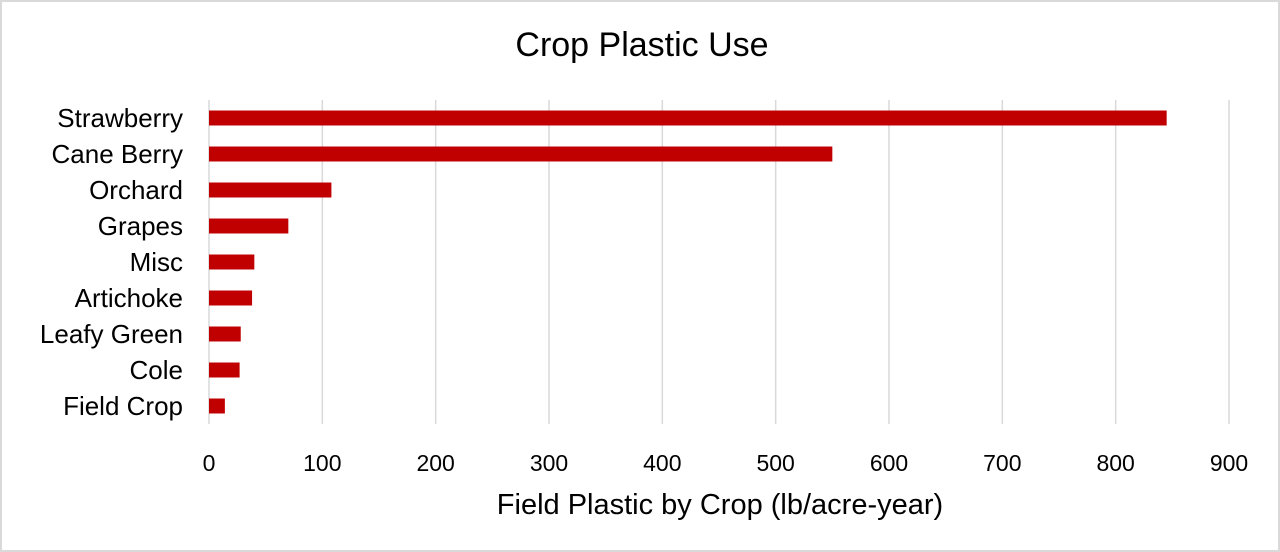 This screenshot has height=552, width=1280. Describe the element at coordinates (270, 190) in the screenshot. I see `bar-orchard` at that location.